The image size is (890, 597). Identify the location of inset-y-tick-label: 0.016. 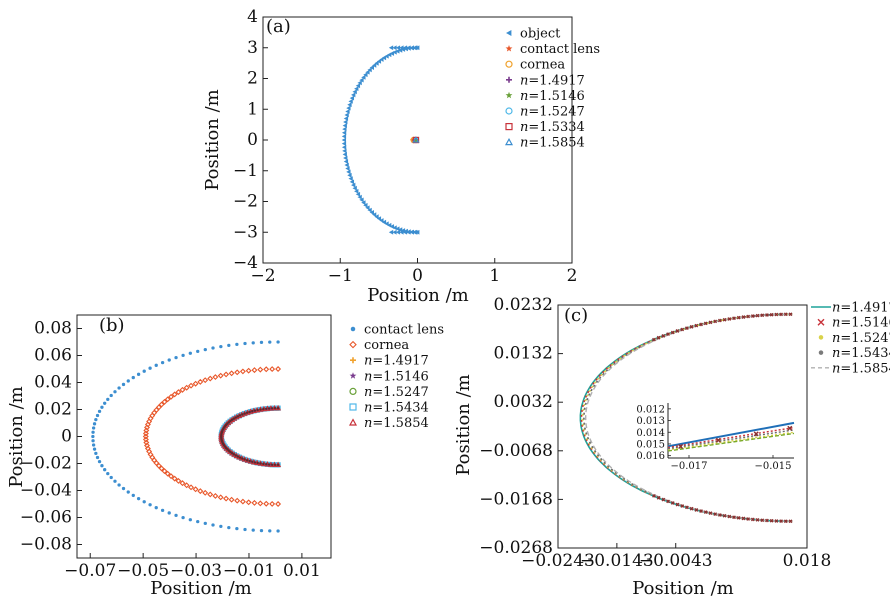
(650, 456).